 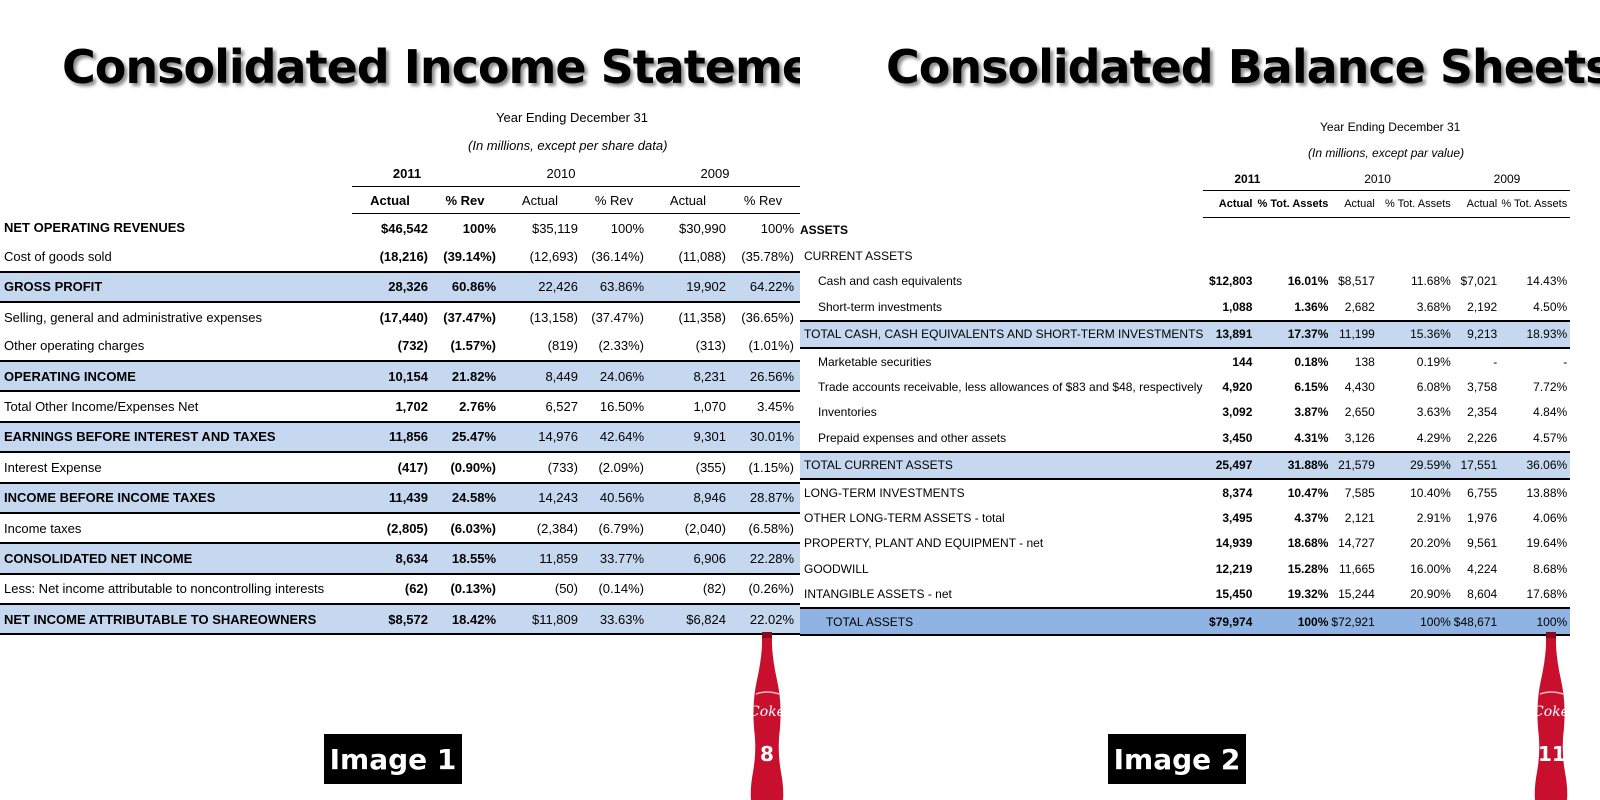 What do you see at coordinates (691, 286) in the screenshot?
I see `cell-value: 19,902` at bounding box center [691, 286].